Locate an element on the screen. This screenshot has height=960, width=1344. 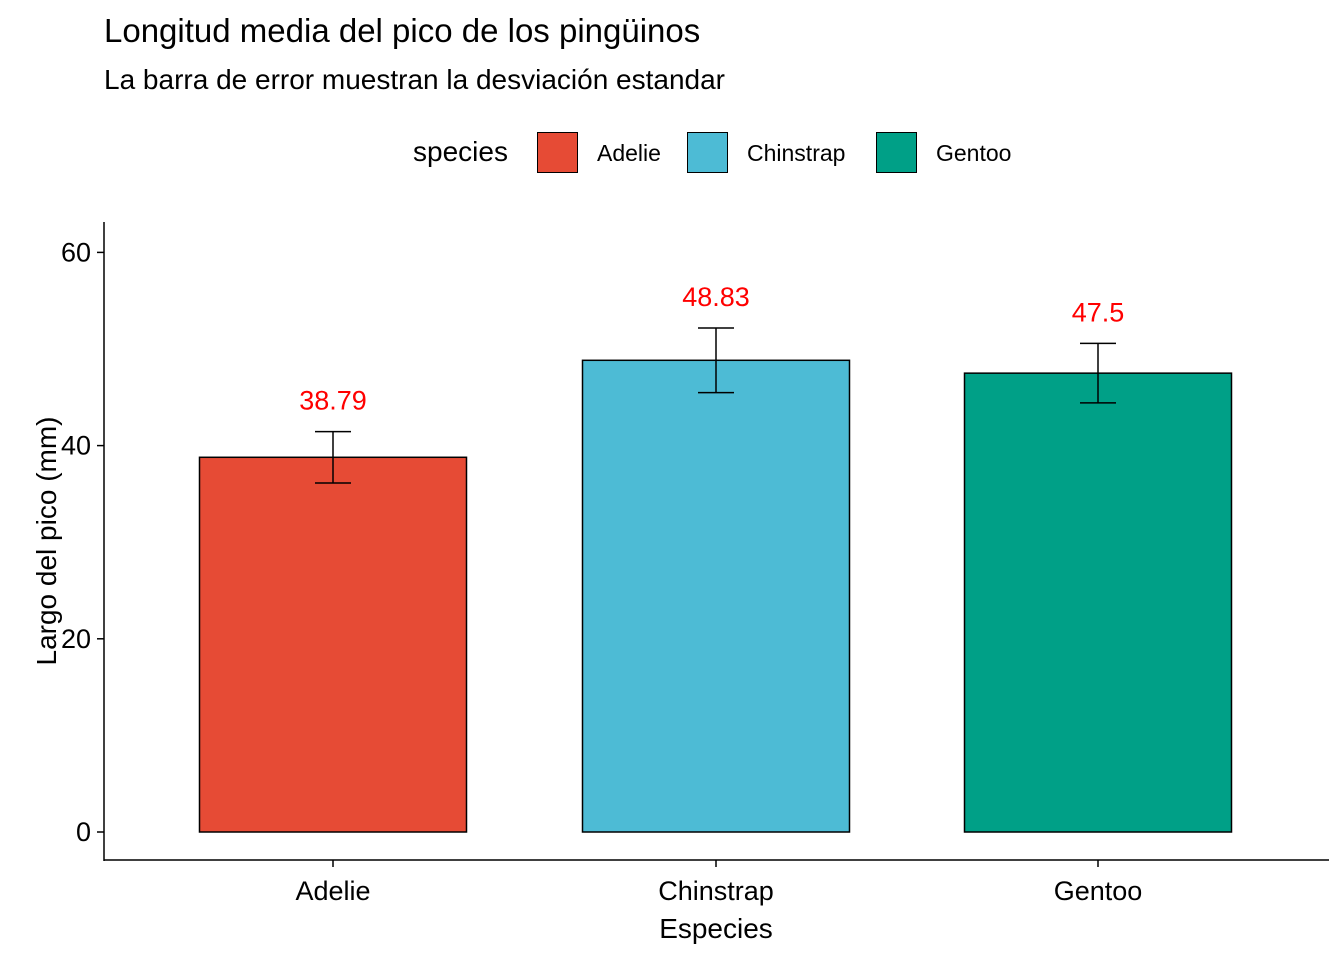
chart-title: Longitud media del pico de los pingüinos is located at coordinates (402, 30).